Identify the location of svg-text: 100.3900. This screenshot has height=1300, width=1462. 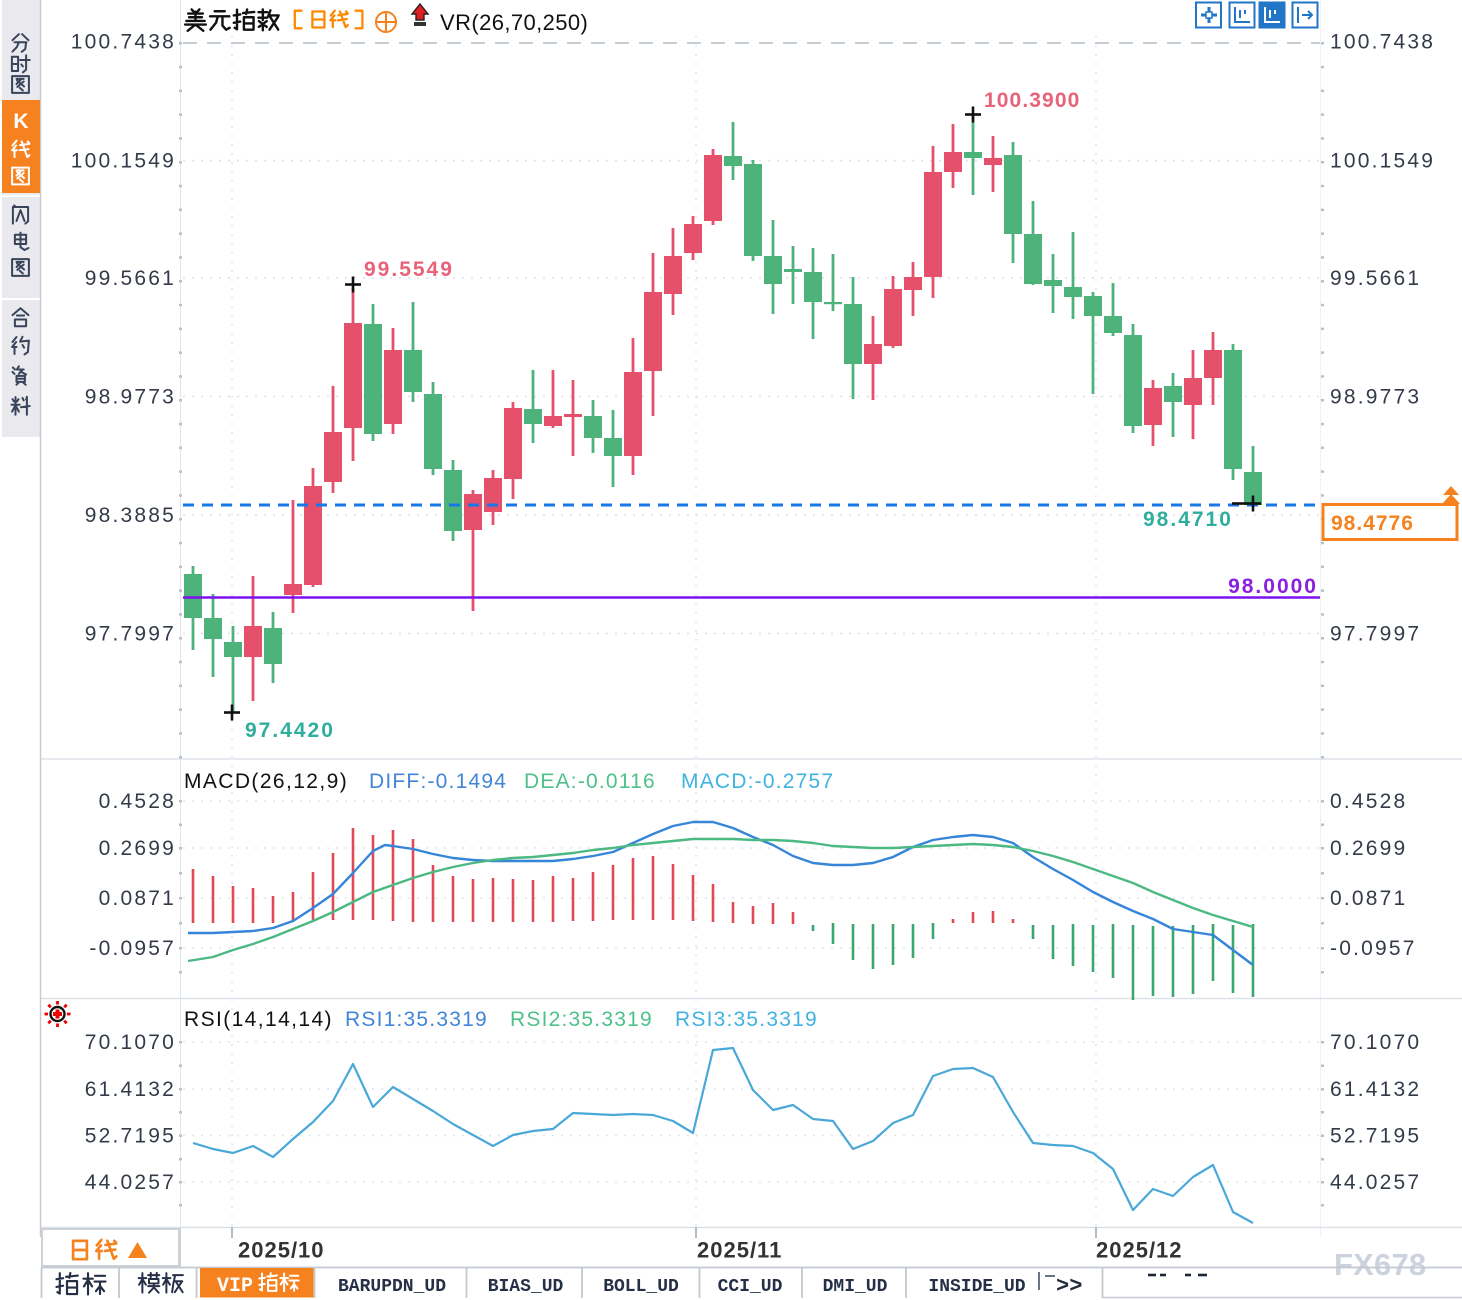
(1032, 100).